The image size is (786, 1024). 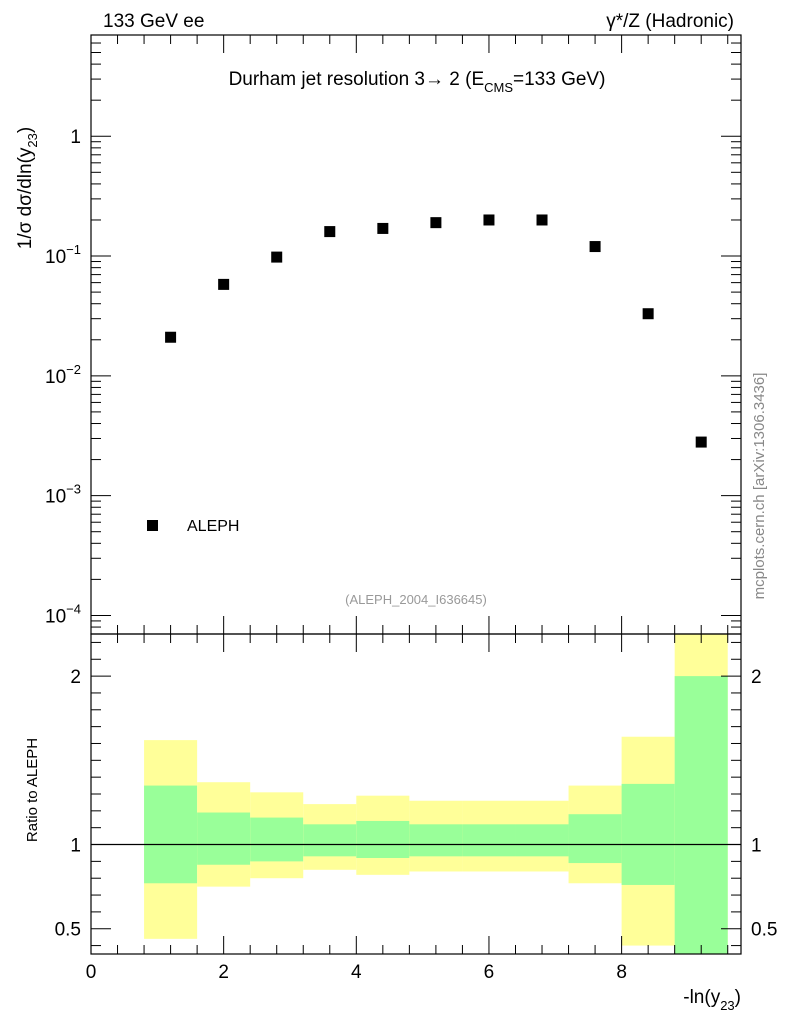 What do you see at coordinates (63, 614) in the screenshot?
I see `y-tick-label-4: 10⁻⁴` at bounding box center [63, 614].